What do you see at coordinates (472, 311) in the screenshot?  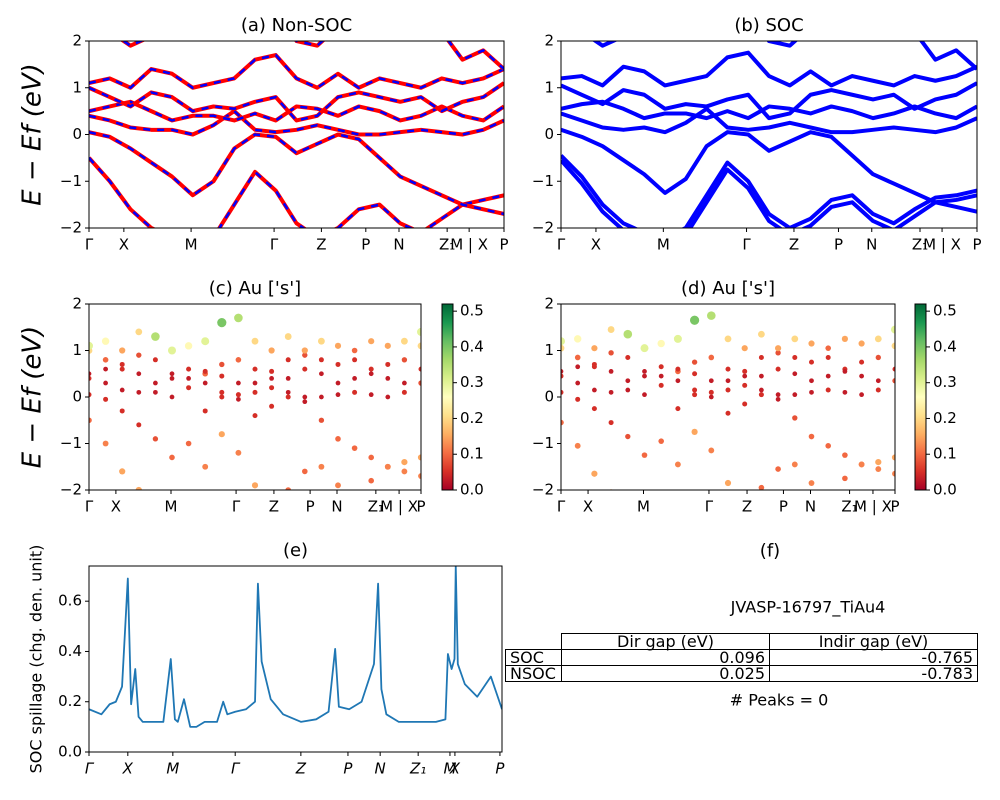 I see `colorbar-tick-label: 0.5` at bounding box center [472, 311].